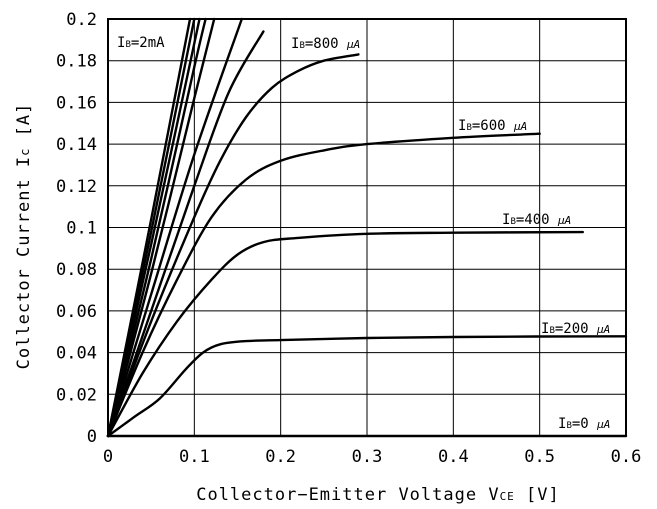 This screenshot has height=509, width=657. Describe the element at coordinates (76, 395) in the screenshot. I see `y-tick-label: 0.02` at that location.